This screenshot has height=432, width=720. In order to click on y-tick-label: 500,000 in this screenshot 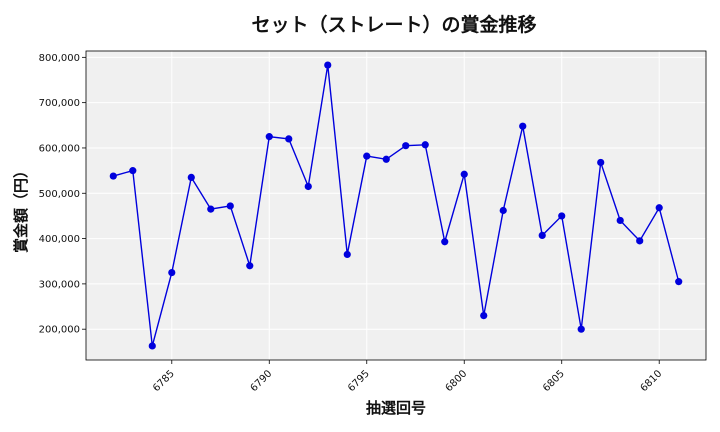, I will do `click(59, 194)`.